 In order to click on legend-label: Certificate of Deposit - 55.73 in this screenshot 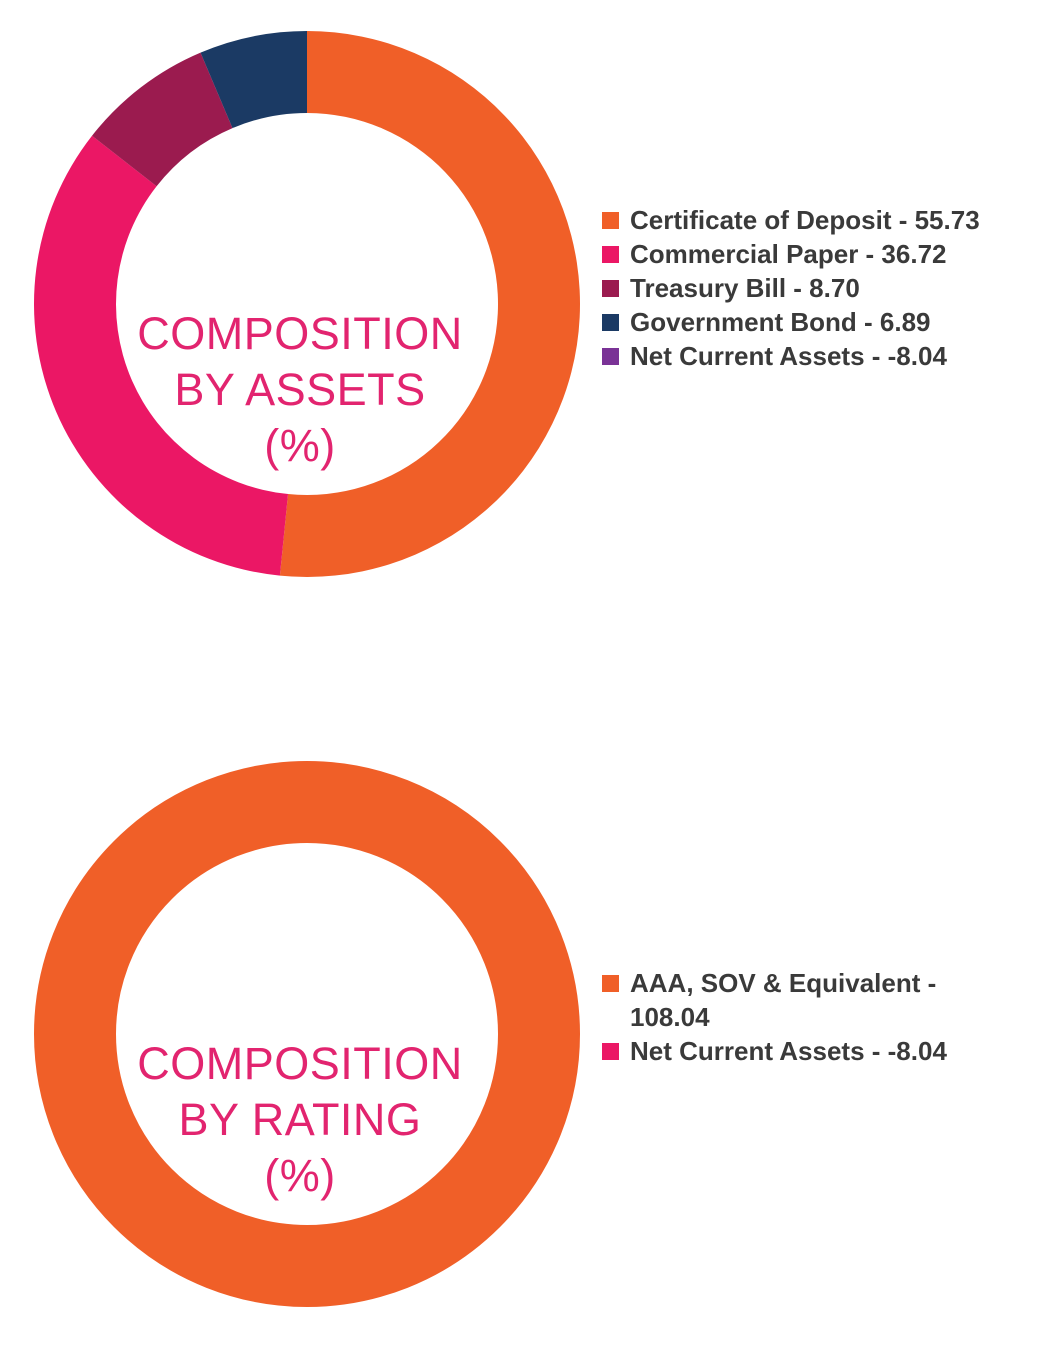, I will do `click(805, 220)`.